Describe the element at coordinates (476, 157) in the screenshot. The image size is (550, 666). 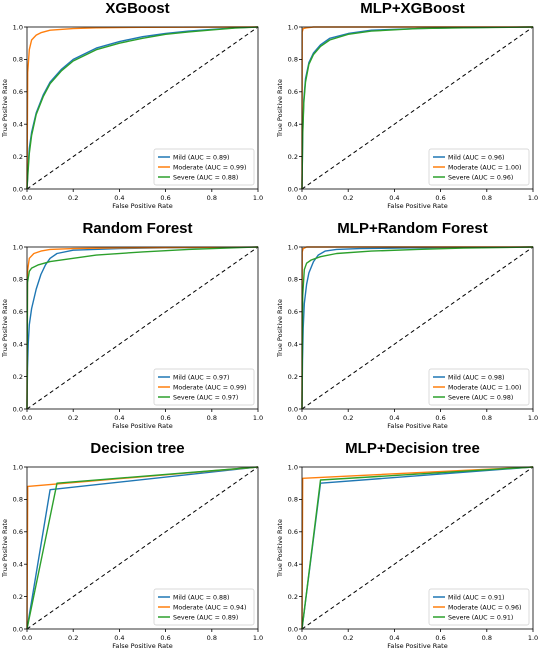
I see `legend-entry-label: Mild (AUC = 0.96)` at that location.